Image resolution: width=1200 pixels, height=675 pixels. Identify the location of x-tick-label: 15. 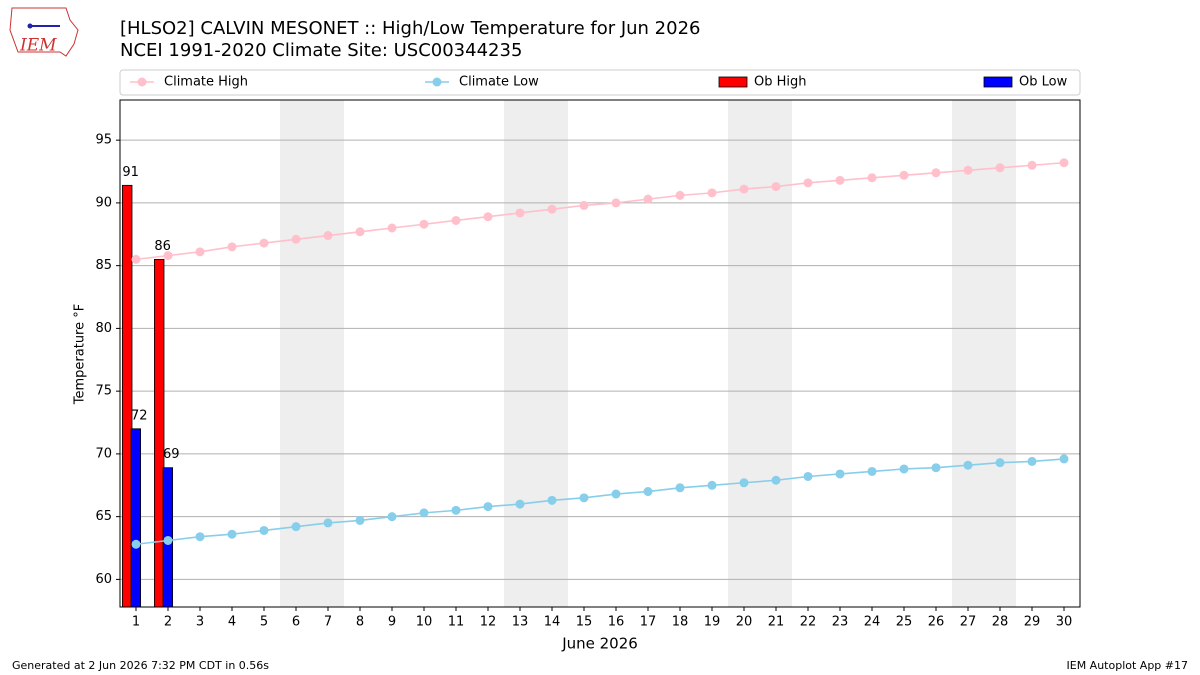
(584, 622).